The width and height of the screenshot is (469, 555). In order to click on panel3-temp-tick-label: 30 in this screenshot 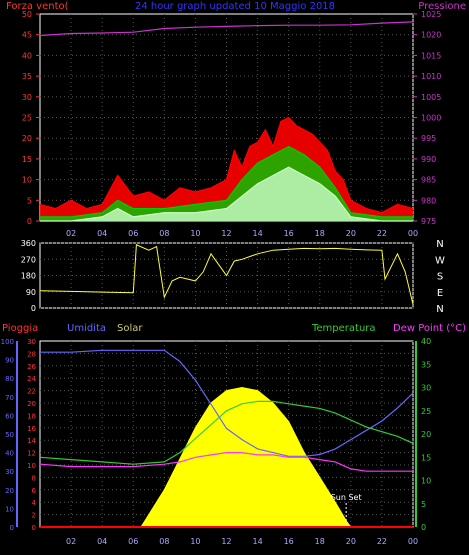, I will do `click(426, 388)`.